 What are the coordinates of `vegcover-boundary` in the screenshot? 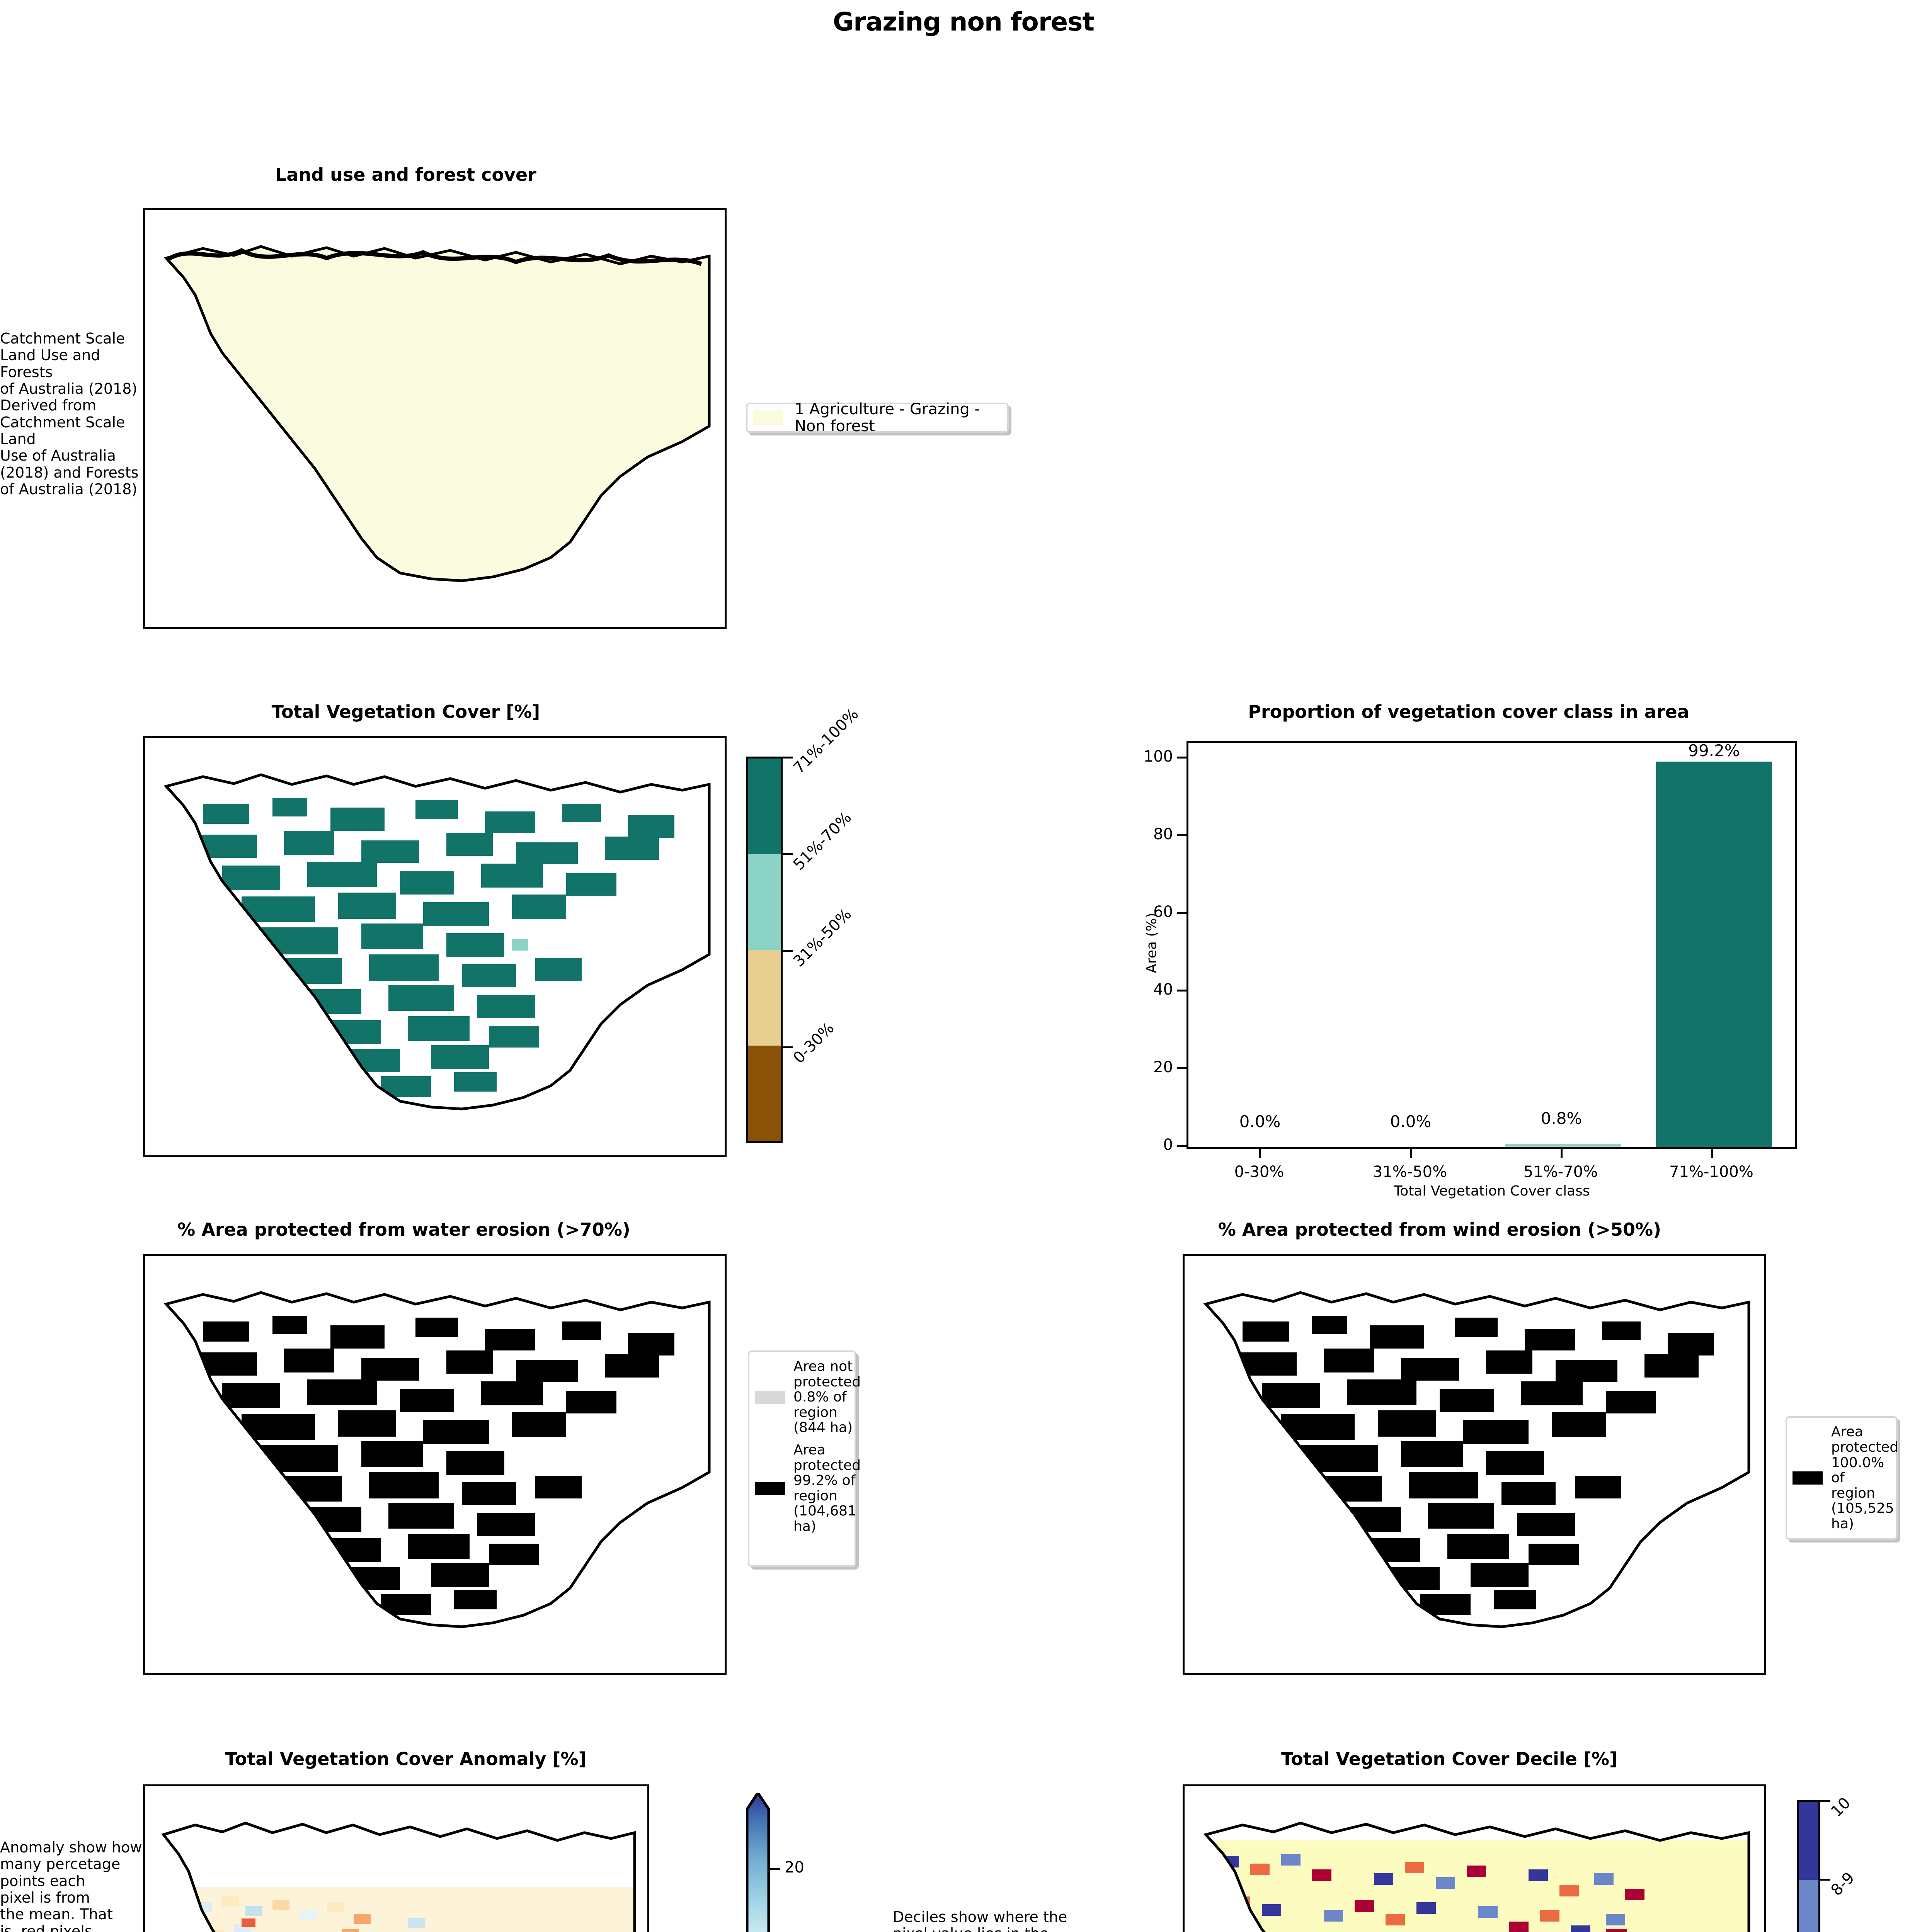 It's located at (437, 942).